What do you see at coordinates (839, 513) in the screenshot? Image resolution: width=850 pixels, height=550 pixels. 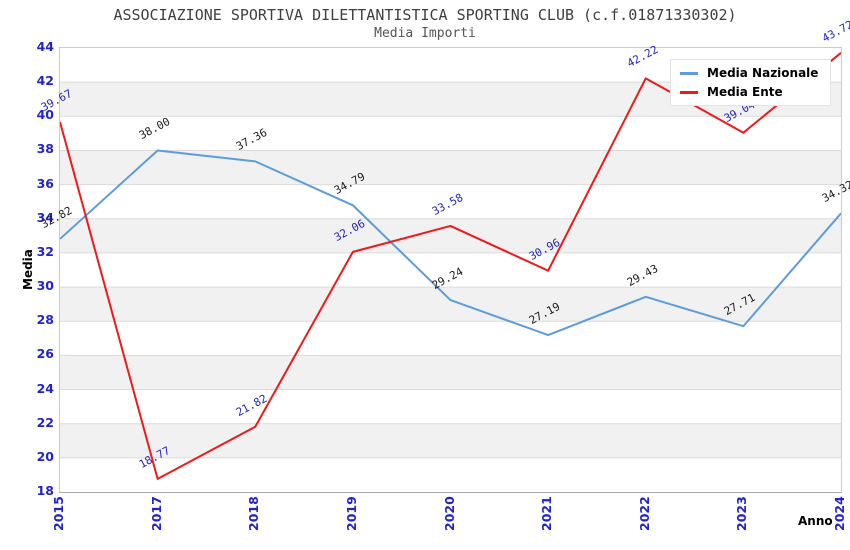 I see `x-tick-label: 2024` at bounding box center [839, 513].